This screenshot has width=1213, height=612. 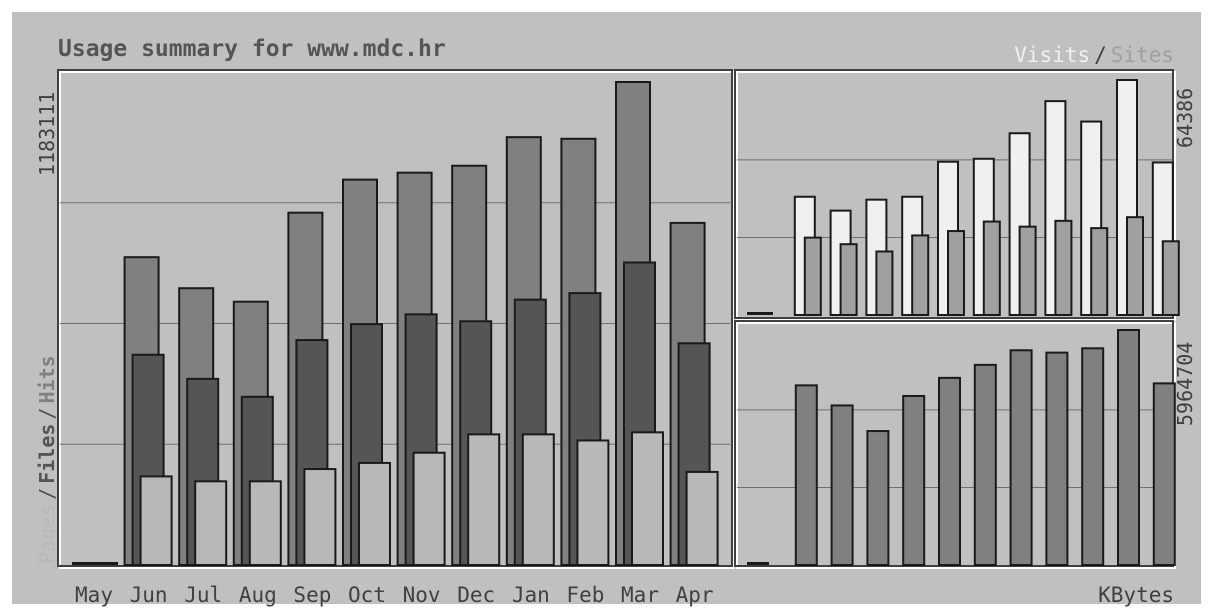 What do you see at coordinates (1128, 447) in the screenshot?
I see `bar-kbytes-mar` at bounding box center [1128, 447].